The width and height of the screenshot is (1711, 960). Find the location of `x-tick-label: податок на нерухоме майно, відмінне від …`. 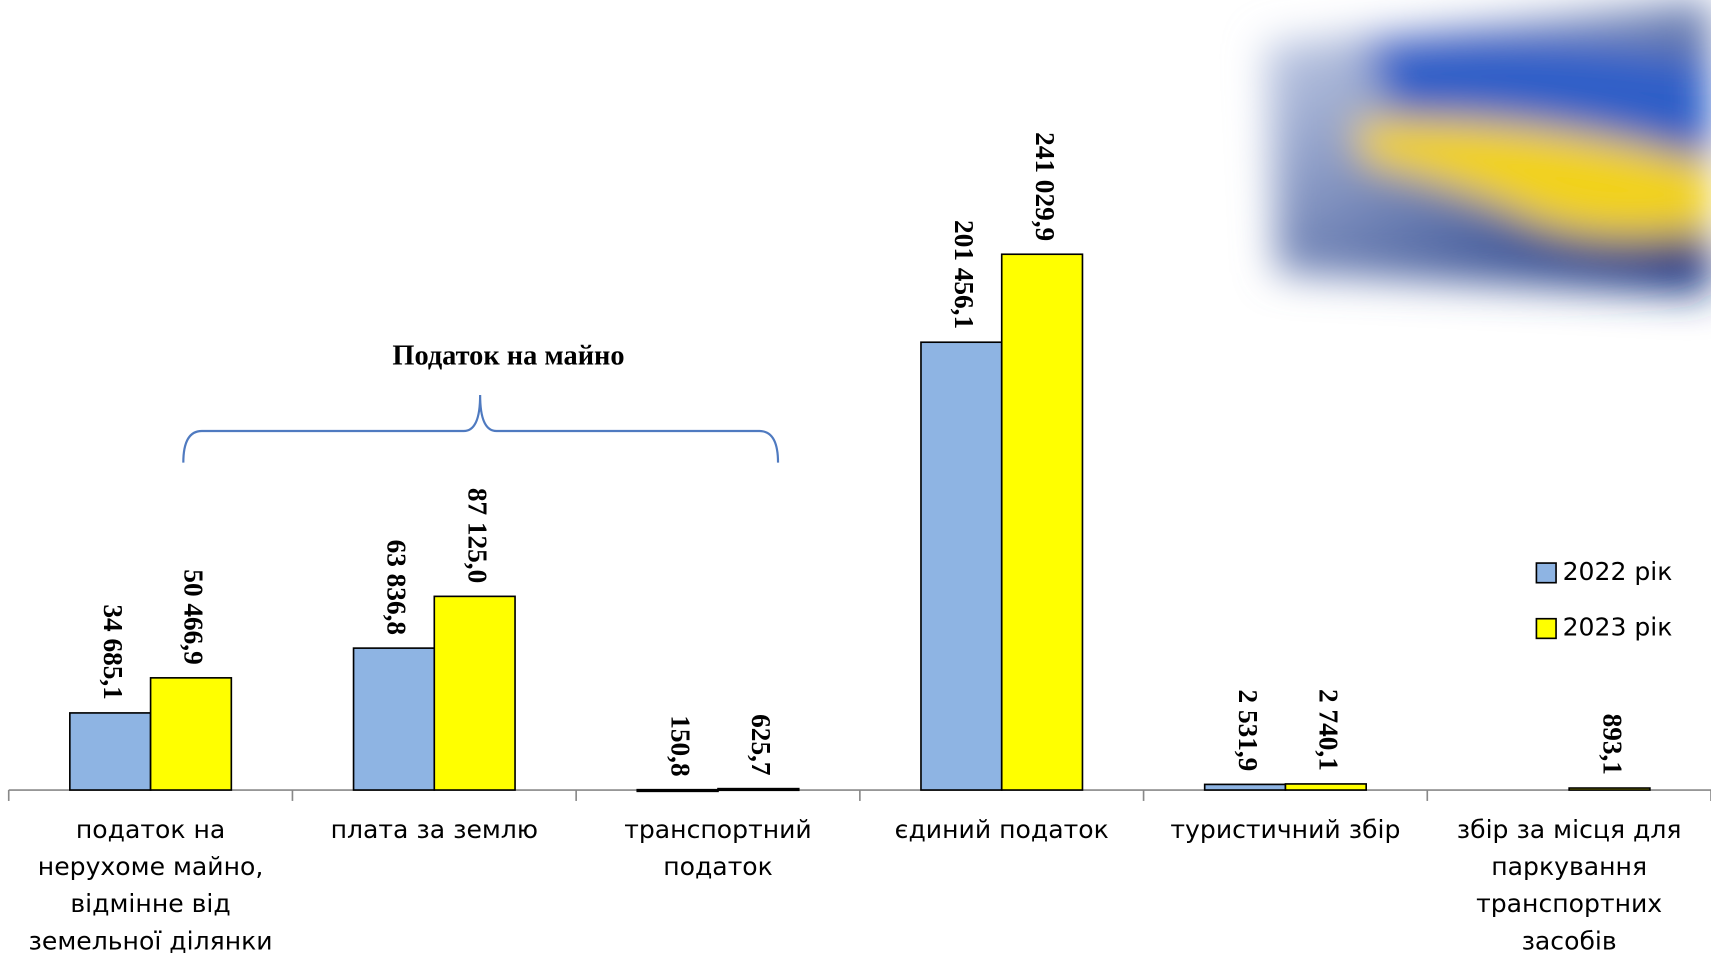

x-tick-label: податок на нерухоме майно, відмінне від … is located at coordinates (150, 886).